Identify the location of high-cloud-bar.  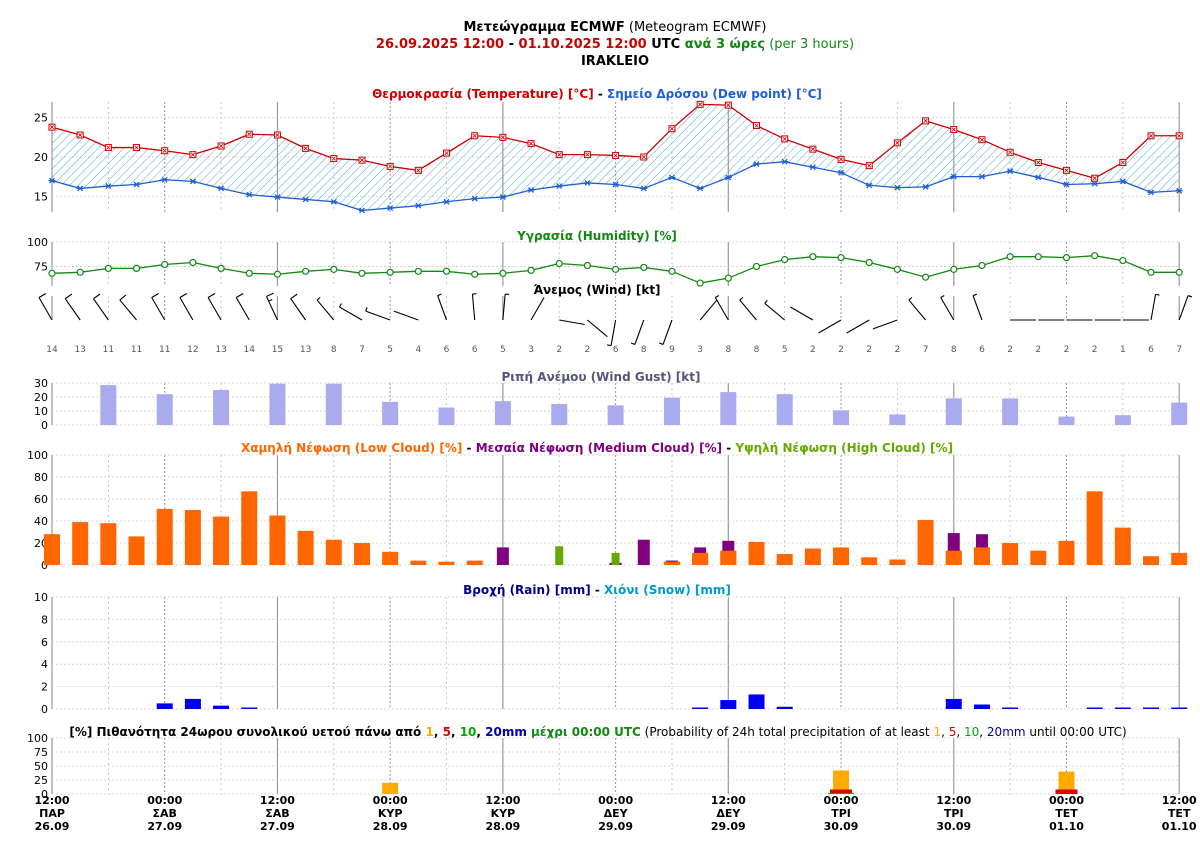
(559, 555).